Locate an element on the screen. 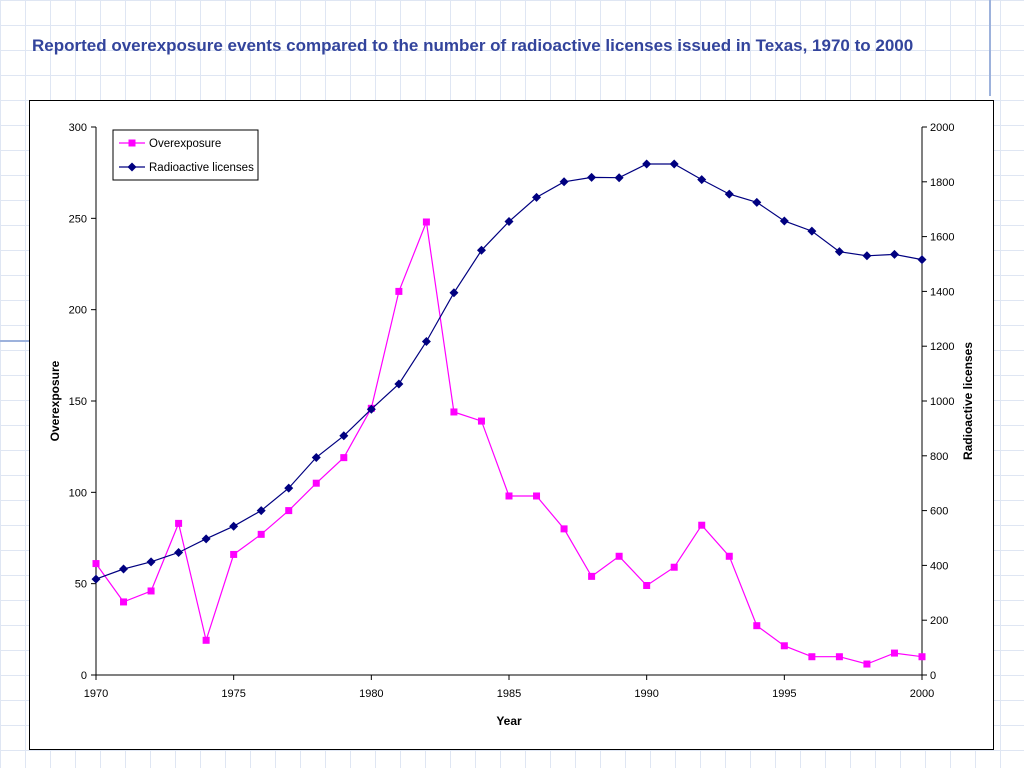  y-tick-label-left: 100 is located at coordinates (78, 493).